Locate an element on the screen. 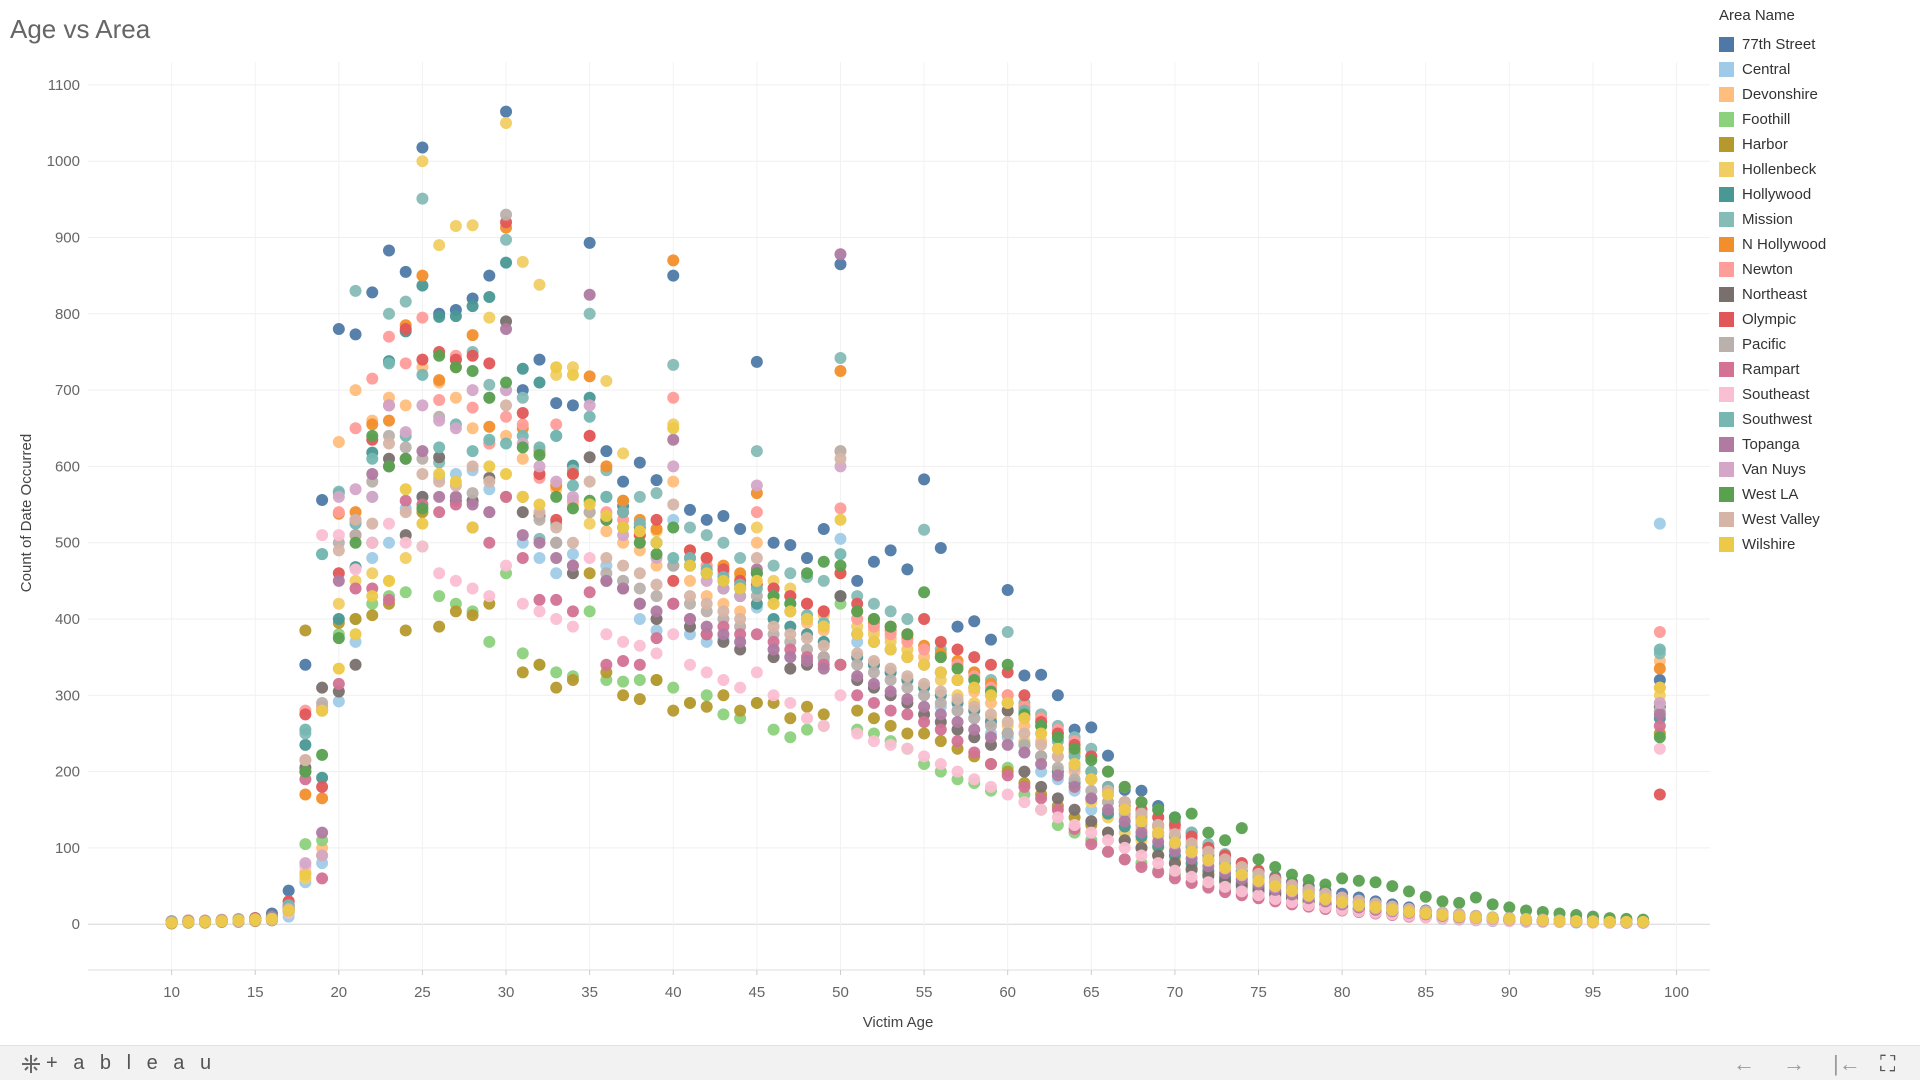 The width and height of the screenshot is (1920, 1080). legend-item: Rampart is located at coordinates (1814, 369).